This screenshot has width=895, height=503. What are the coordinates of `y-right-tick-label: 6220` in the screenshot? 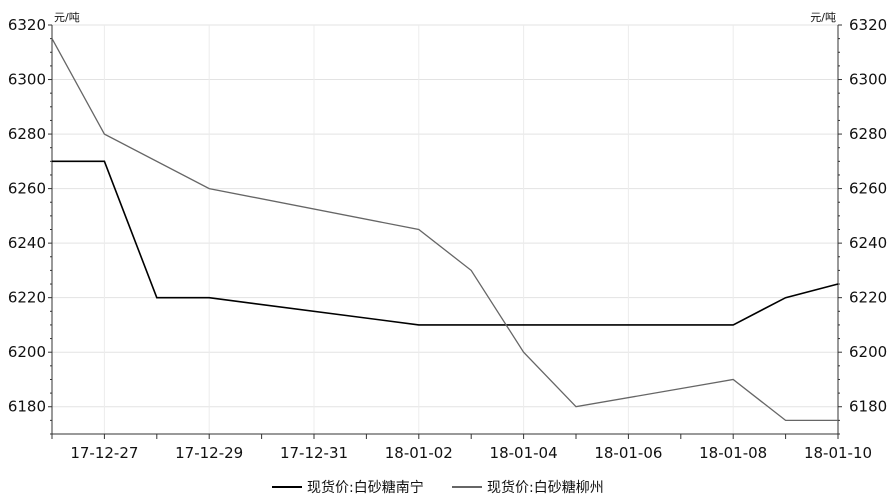 It's located at (868, 298).